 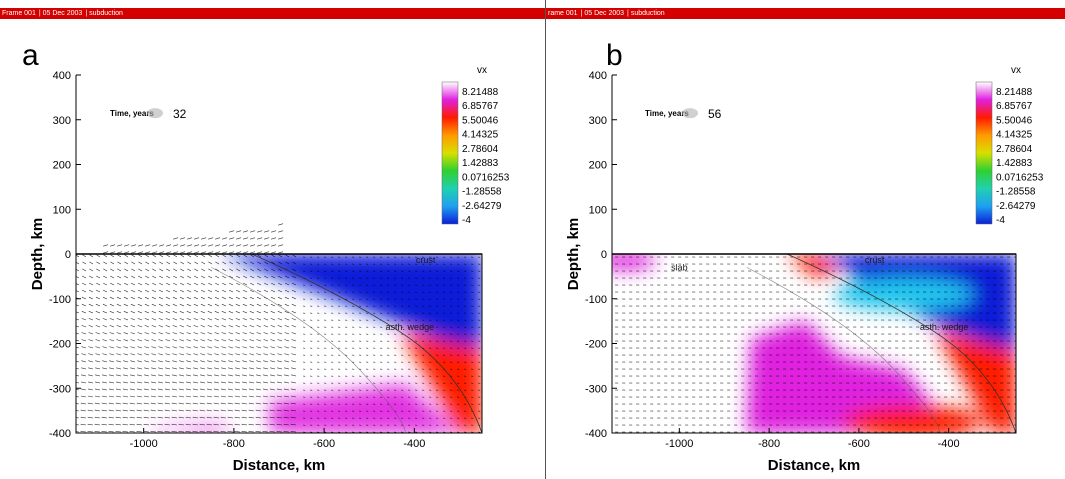 I want to click on negative-vx-region, so click(x=351, y=305).